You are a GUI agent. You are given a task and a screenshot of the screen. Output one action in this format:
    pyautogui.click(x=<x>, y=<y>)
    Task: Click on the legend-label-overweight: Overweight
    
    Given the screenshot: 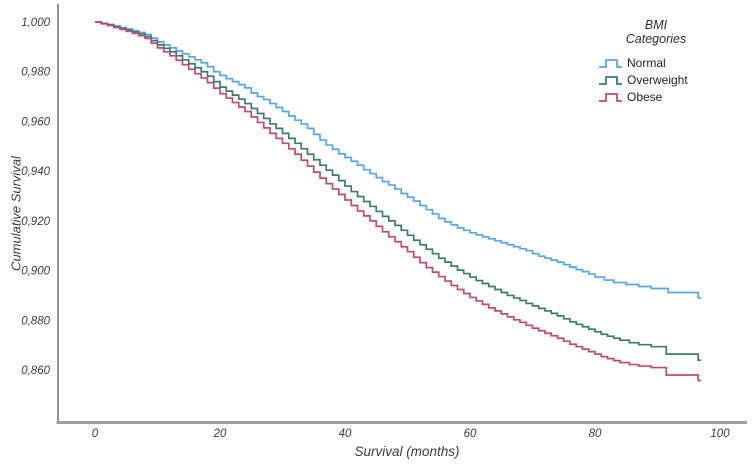 What is the action you would take?
    pyautogui.click(x=657, y=79)
    